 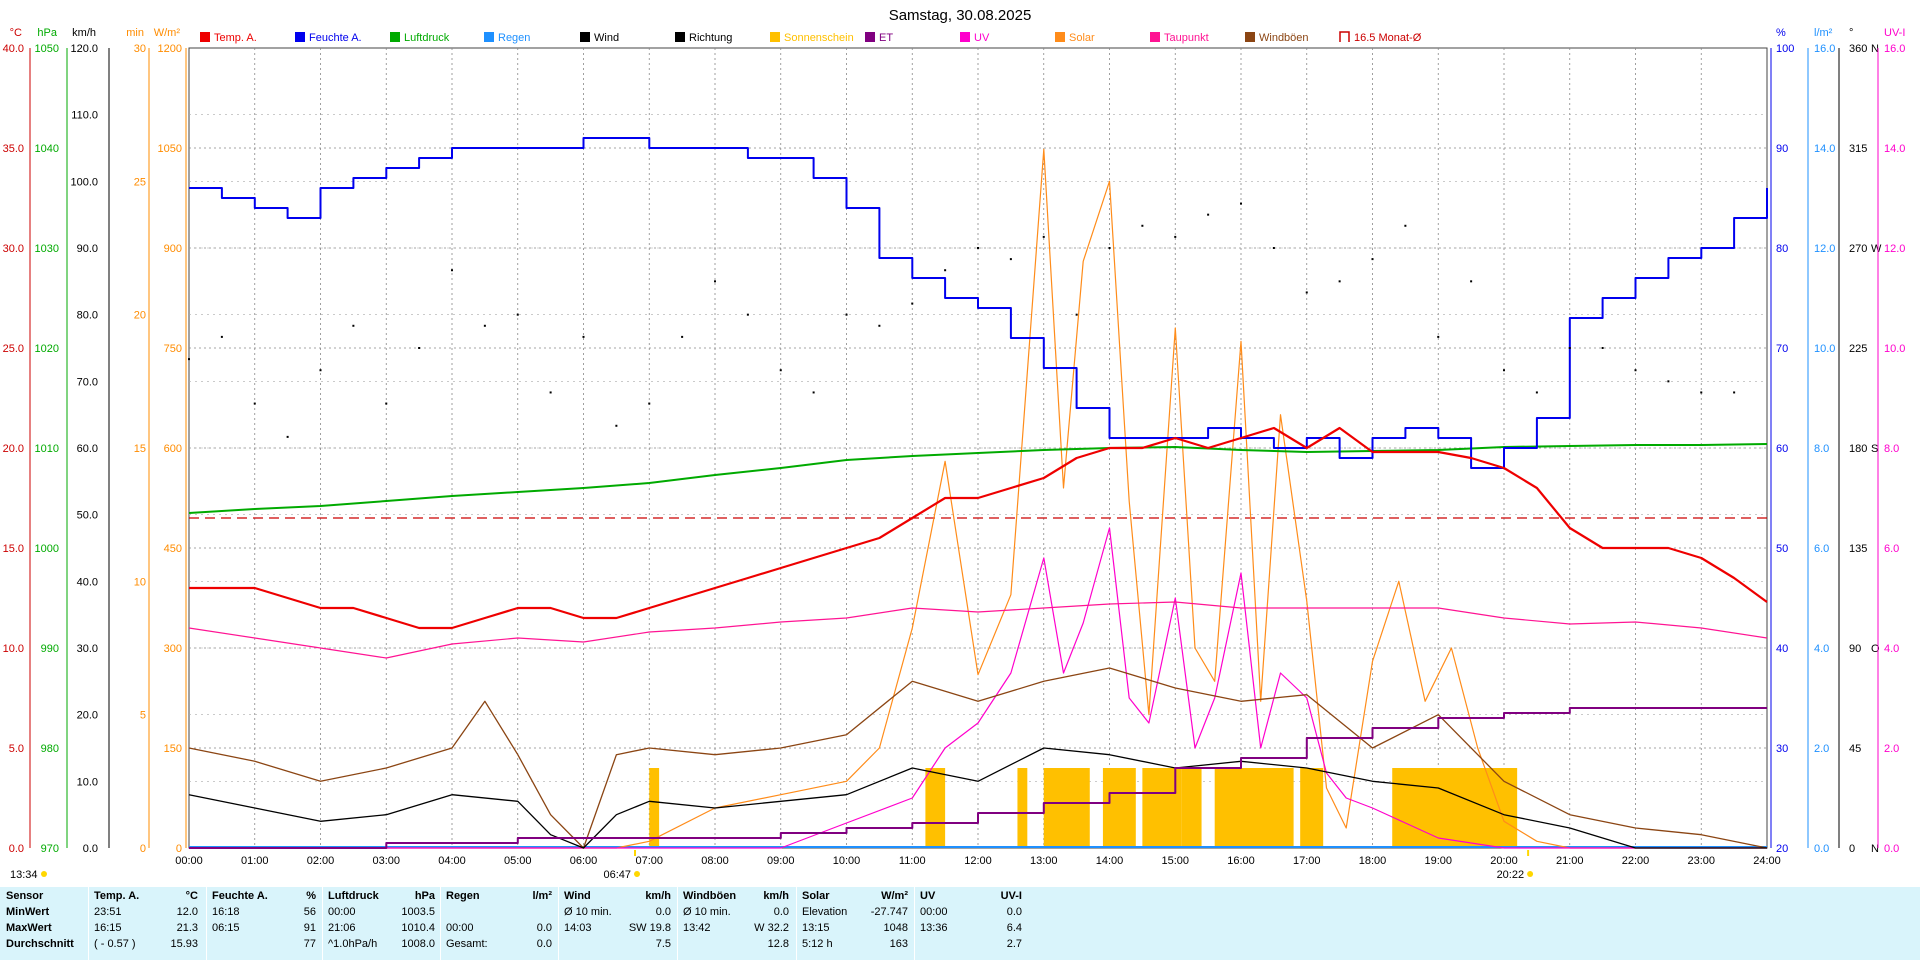 What do you see at coordinates (1307, 861) in the screenshot?
I see `x-tick-label: 17:00` at bounding box center [1307, 861].